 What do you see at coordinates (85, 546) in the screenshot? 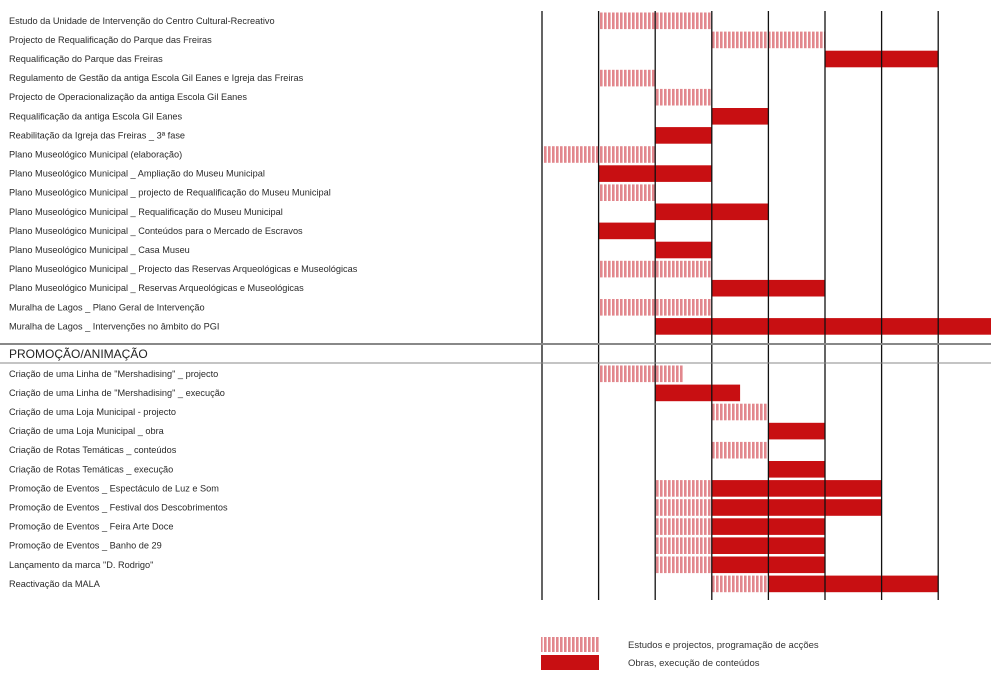
I see `promo-task-label: Promoção de Eventos _ Banho de 29` at bounding box center [85, 546].